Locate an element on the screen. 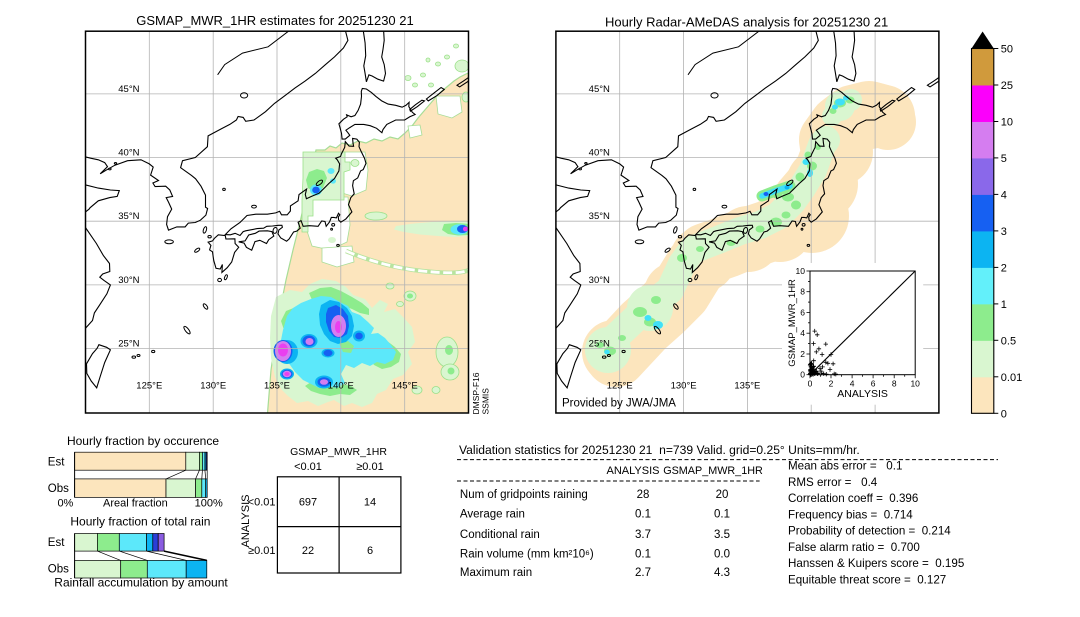 The height and width of the screenshot is (617, 1080). svg-text: 3 is located at coordinates (1004, 232).